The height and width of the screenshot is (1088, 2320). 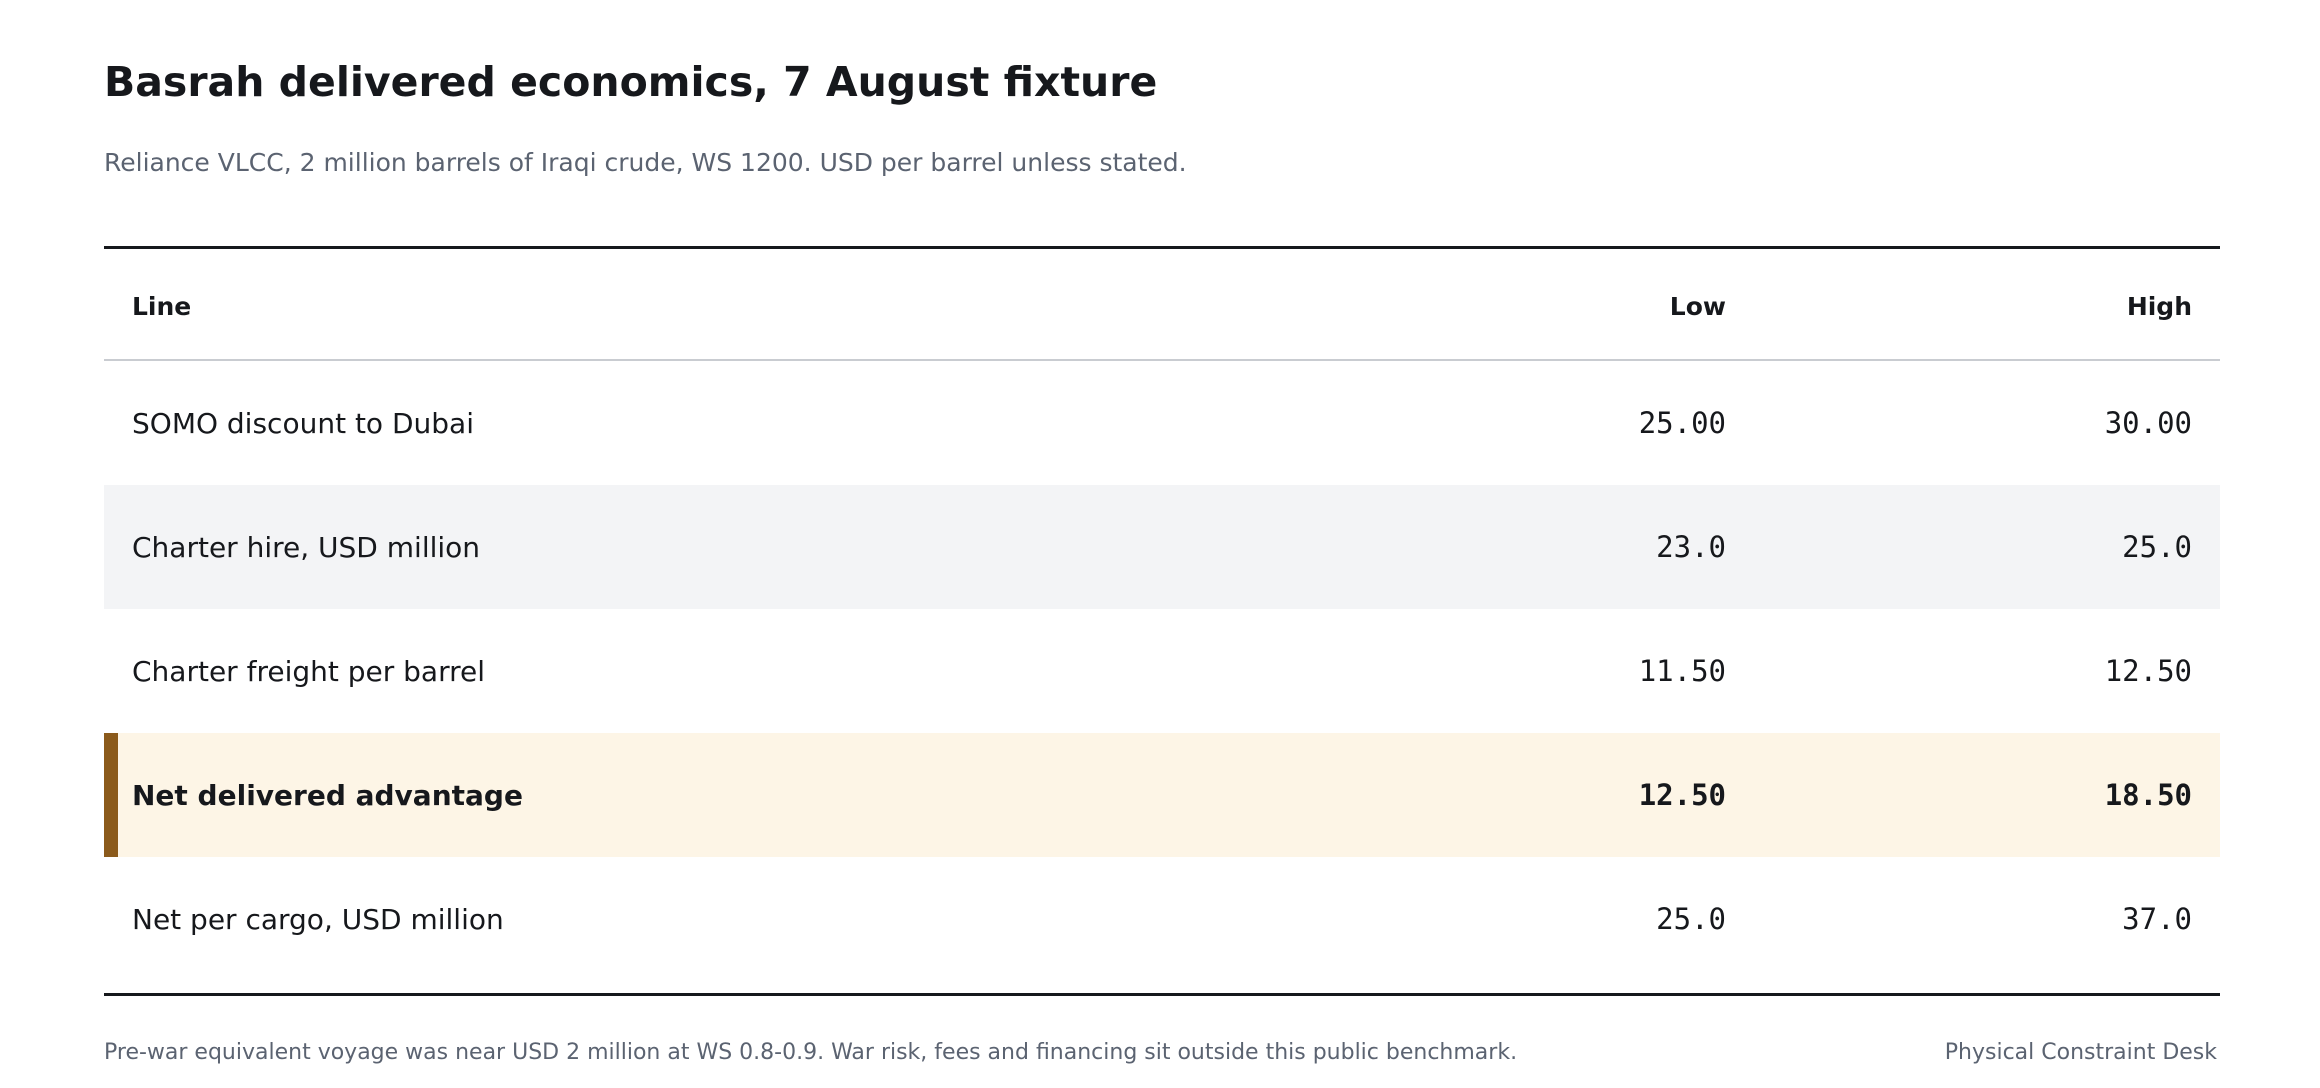 What do you see at coordinates (1162, 247) in the screenshot?
I see `table-top-rule` at bounding box center [1162, 247].